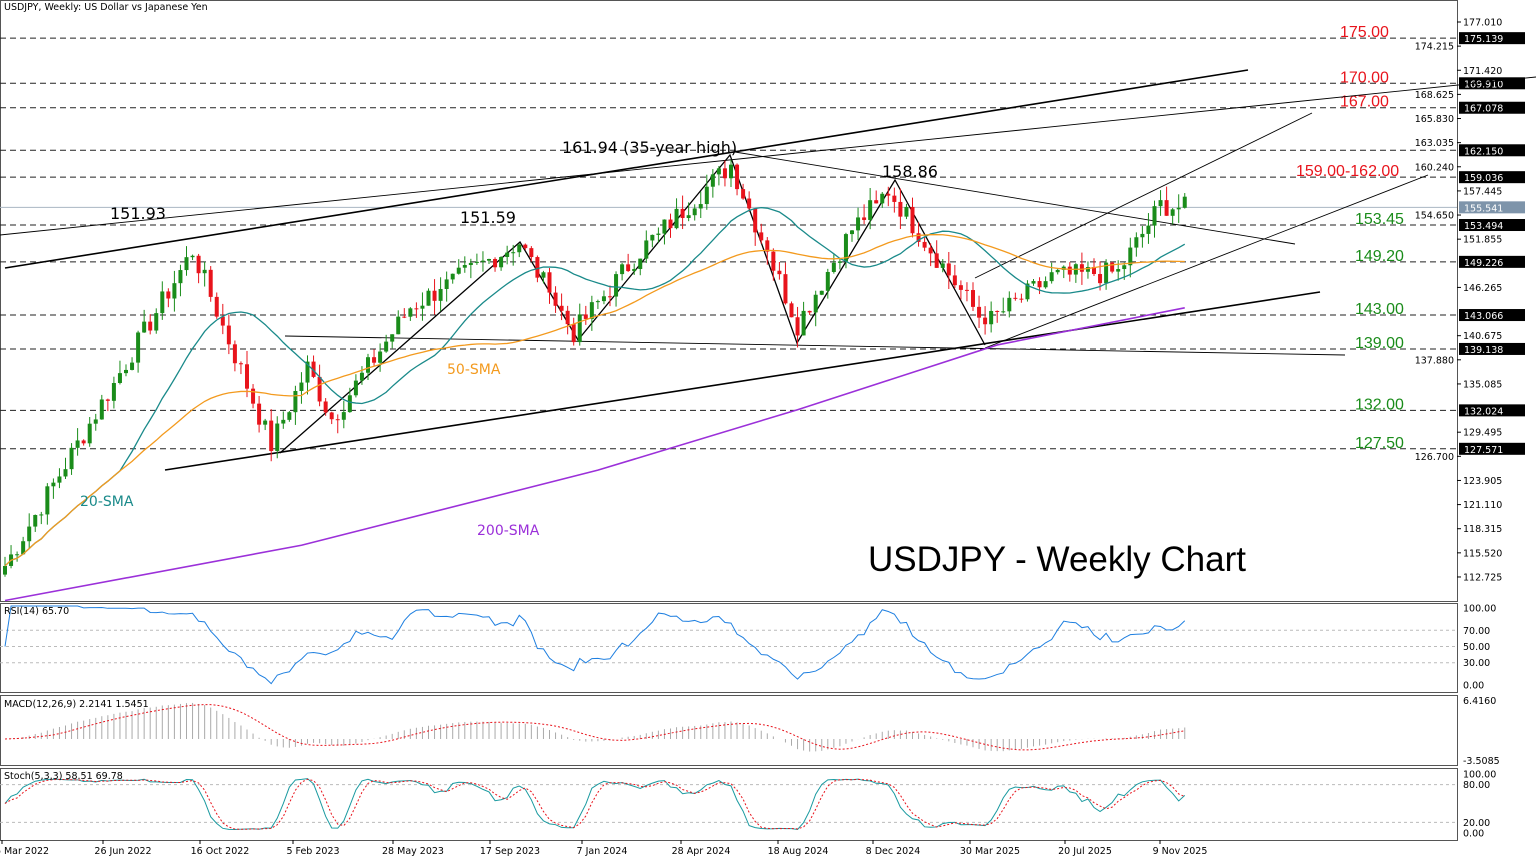  I want to click on level-price-label: 162.150, so click(1483, 151).